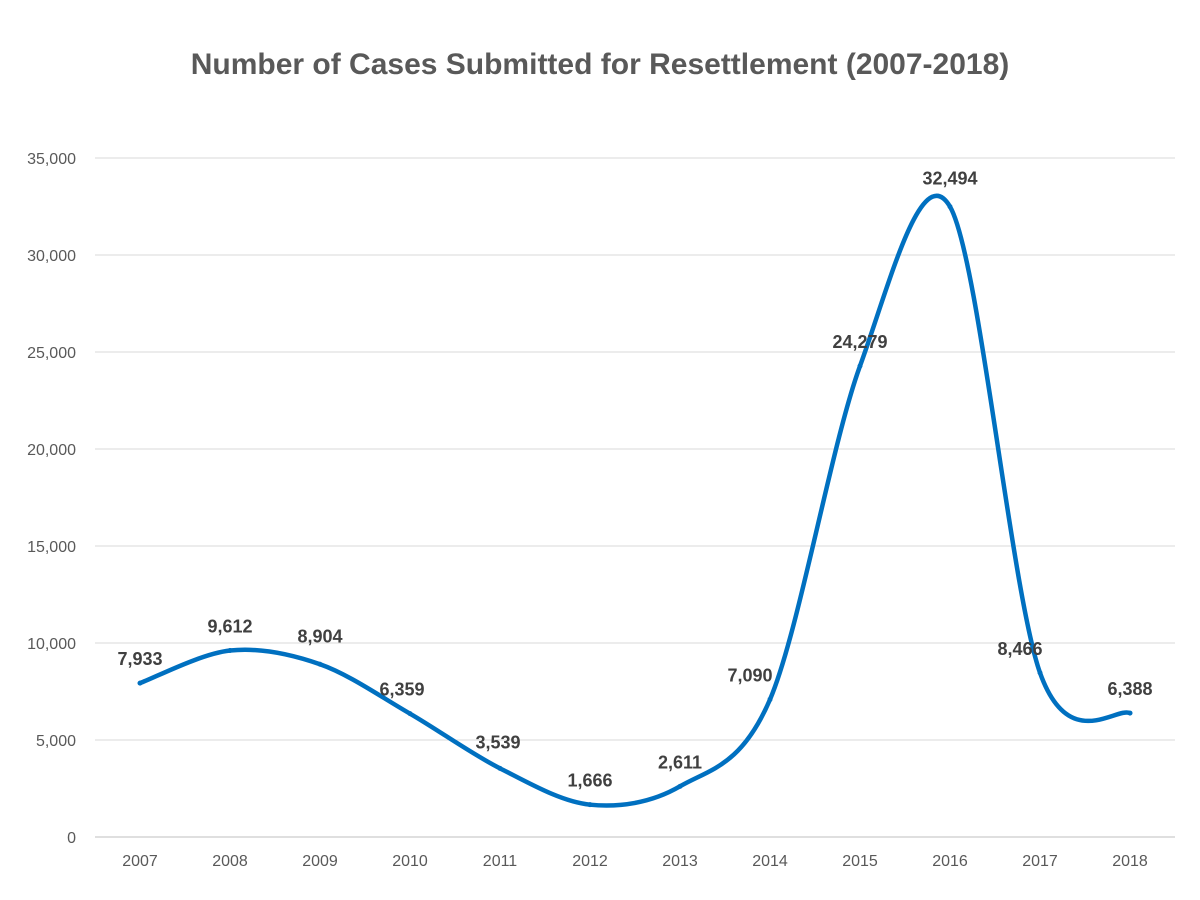  I want to click on y-tick-label: 35,000, so click(51, 159).